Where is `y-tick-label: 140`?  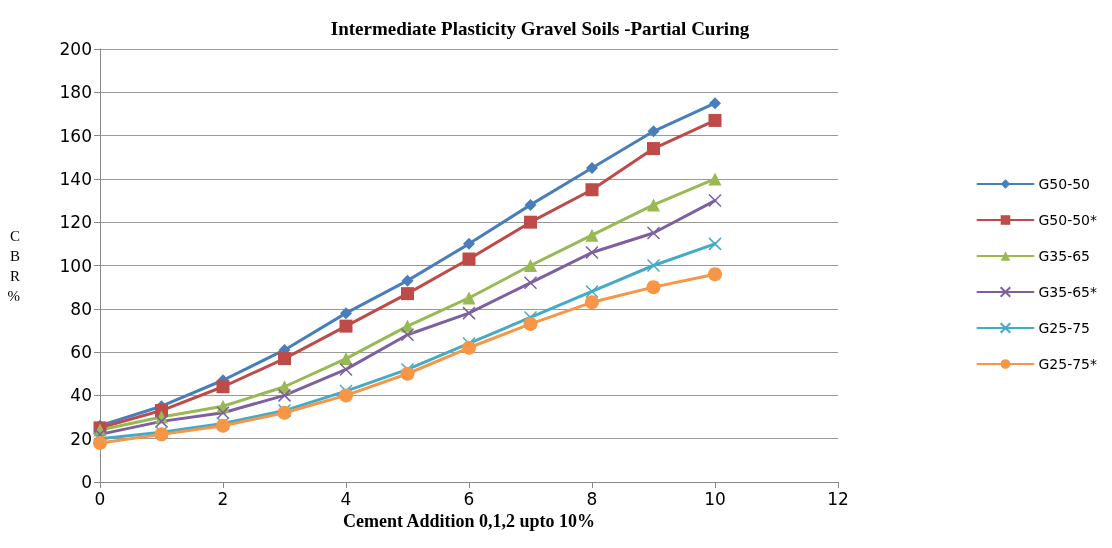 y-tick-label: 140 is located at coordinates (75, 178).